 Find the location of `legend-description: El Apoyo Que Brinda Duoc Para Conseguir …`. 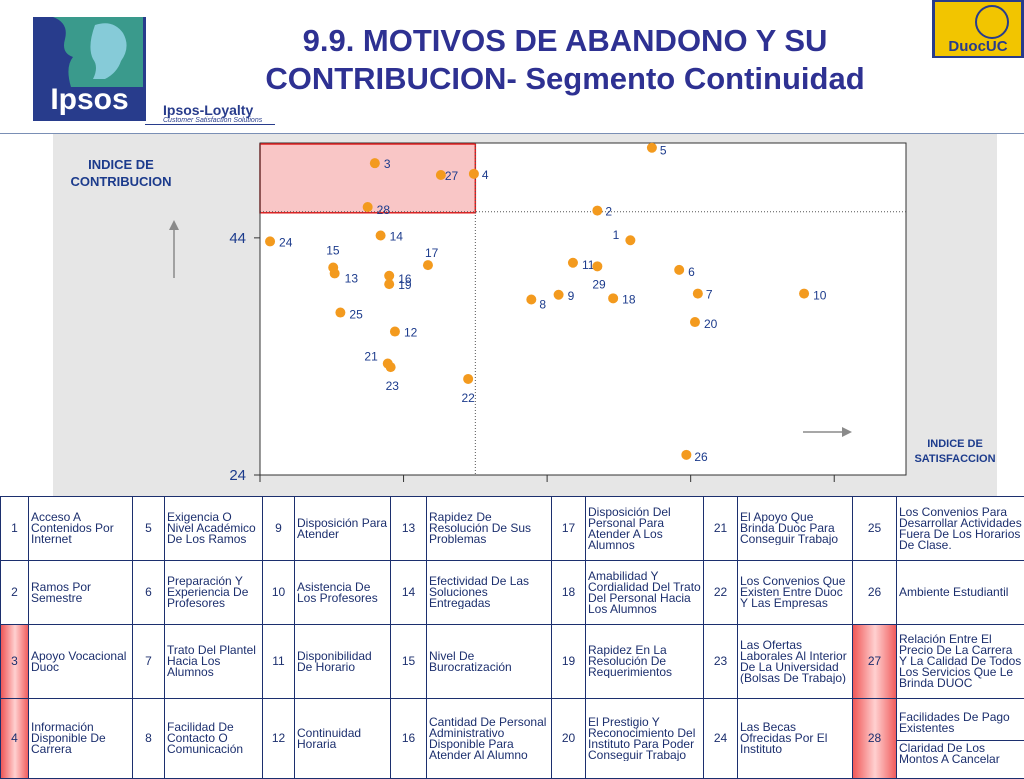

legend-description: El Apoyo Que Brinda Duoc Para Conseguir … is located at coordinates (795, 529).